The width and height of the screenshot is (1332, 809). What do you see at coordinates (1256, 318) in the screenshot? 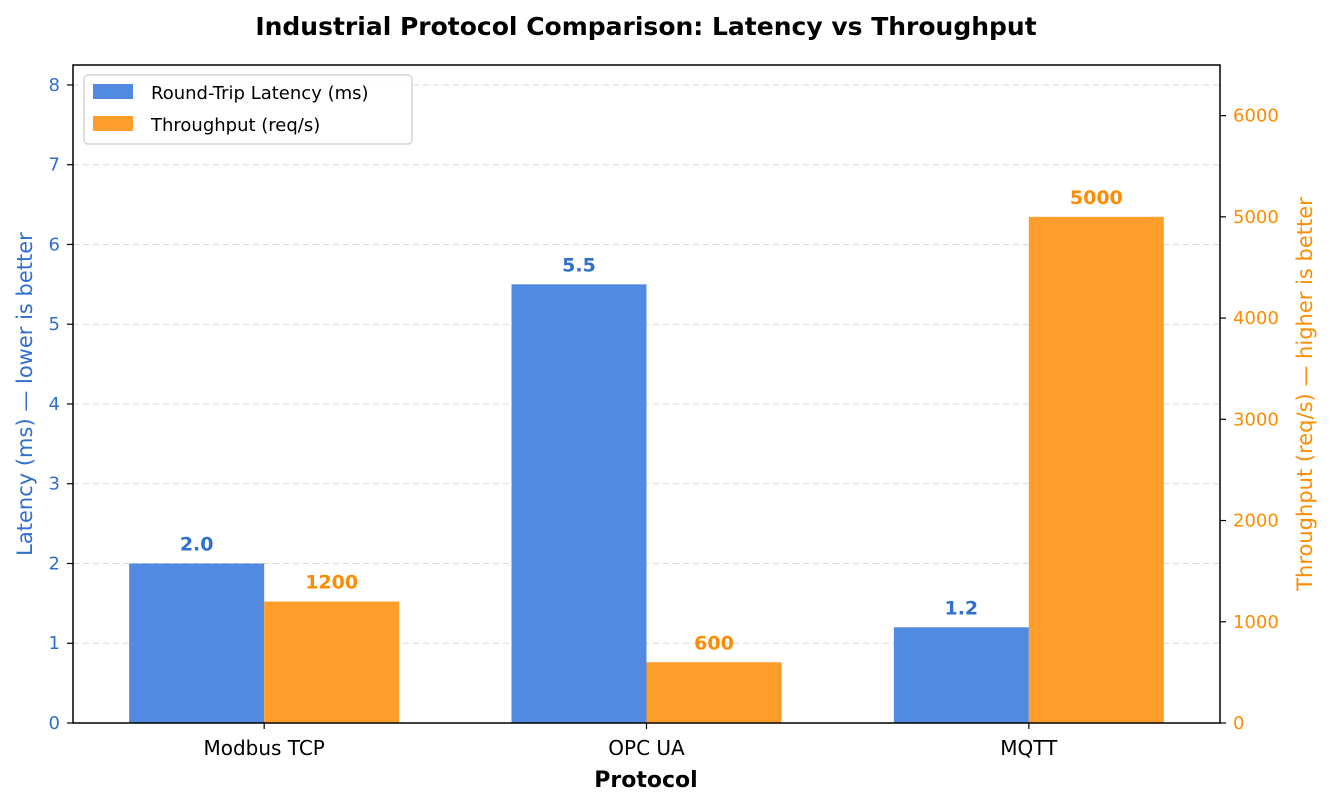
I see `y-right-tick-label: 4000` at bounding box center [1256, 318].